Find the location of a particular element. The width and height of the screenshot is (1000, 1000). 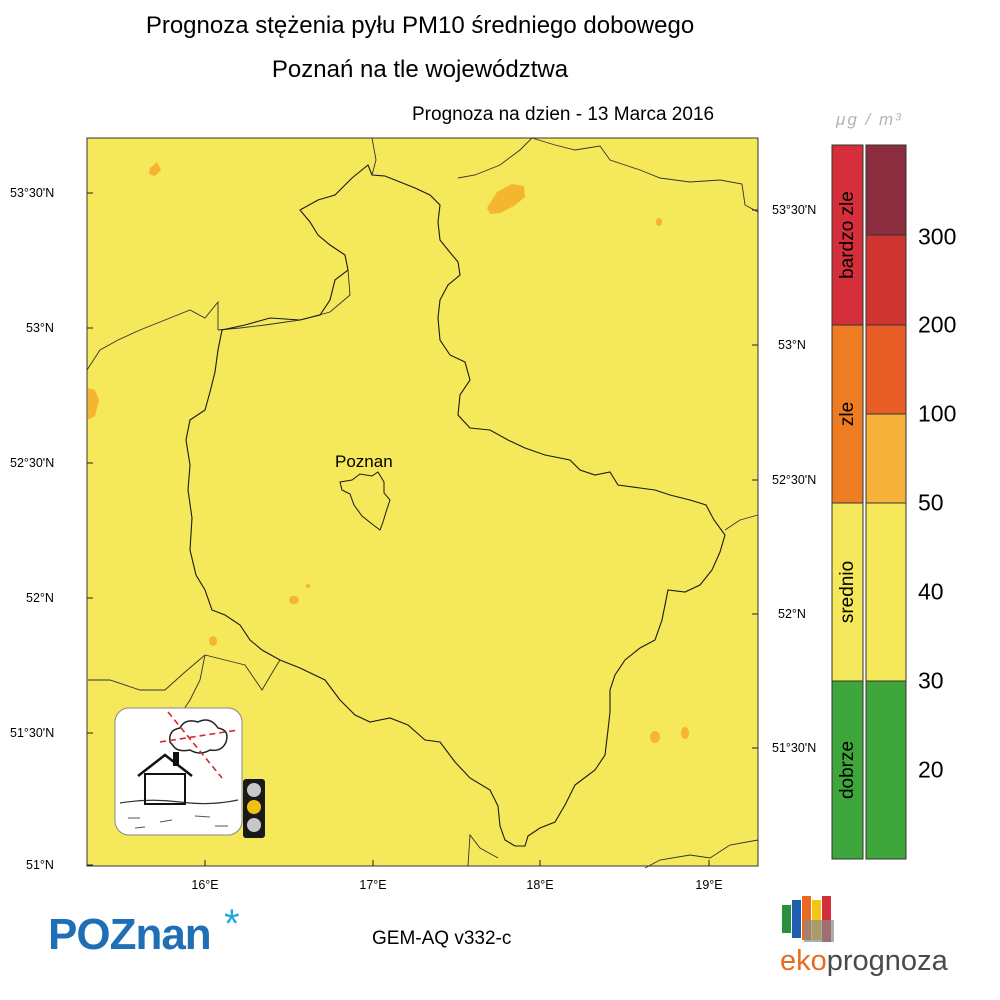

ekoprognoza-logo: ekoprognoza is located at coordinates (864, 961).